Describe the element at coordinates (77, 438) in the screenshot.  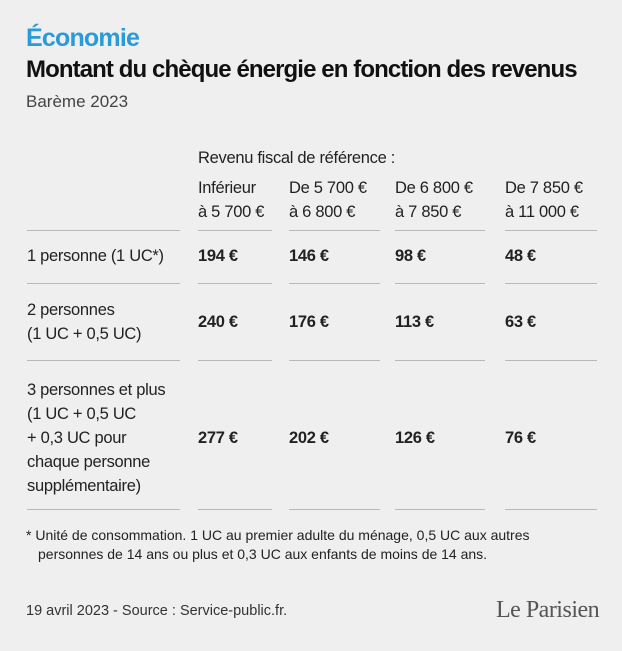
I see `row-label: + 0,3 UC pour` at that location.